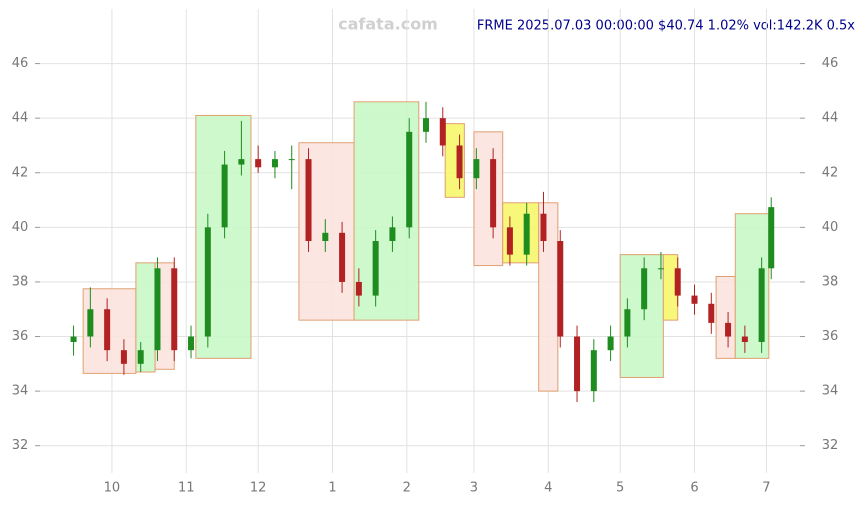 The height and width of the screenshot is (505, 865). I want to click on x-tick-label: 12, so click(258, 488).